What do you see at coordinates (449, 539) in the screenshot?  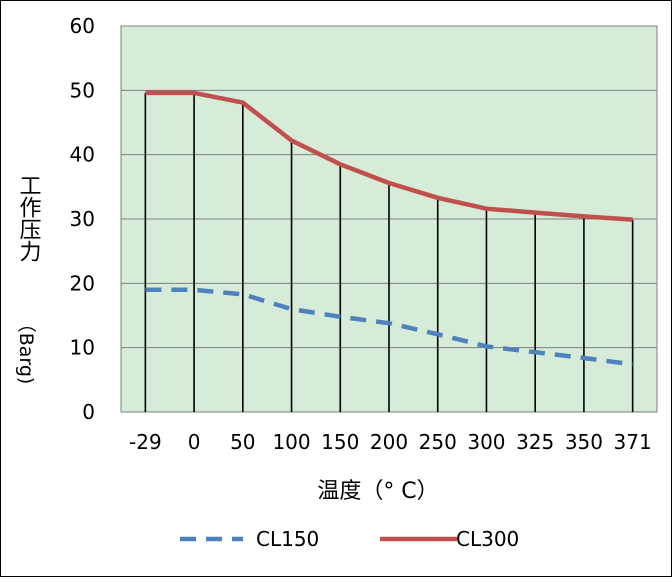 I see `legend-item-cl300: CL300` at bounding box center [449, 539].